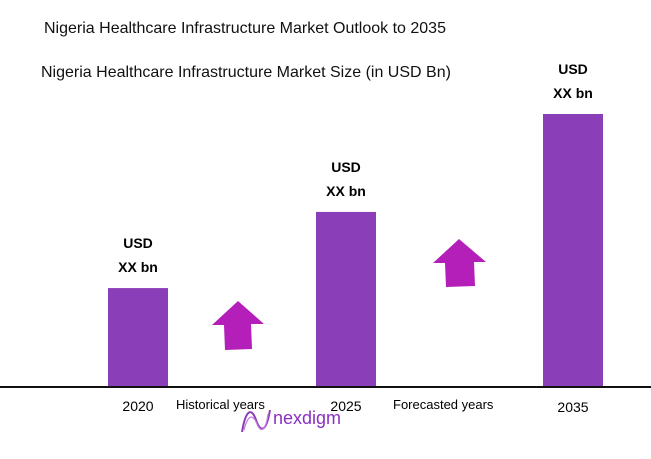 The height and width of the screenshot is (459, 651). I want to click on x-tick-label: 2020, so click(137, 406).